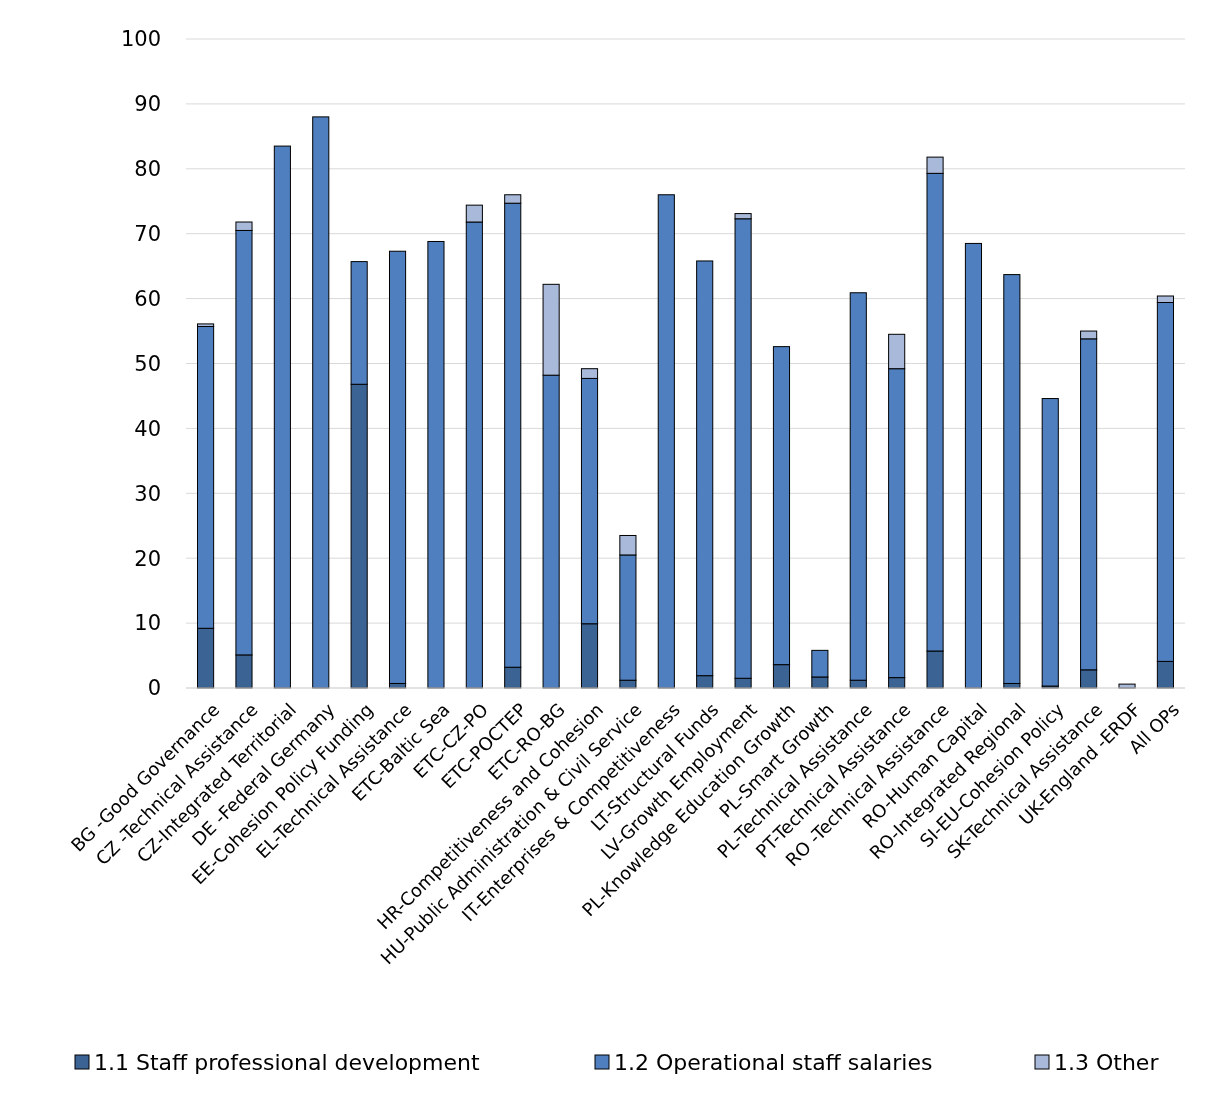 The height and width of the screenshot is (1097, 1206). I want to click on y-tick-label: 0, so click(154, 688).